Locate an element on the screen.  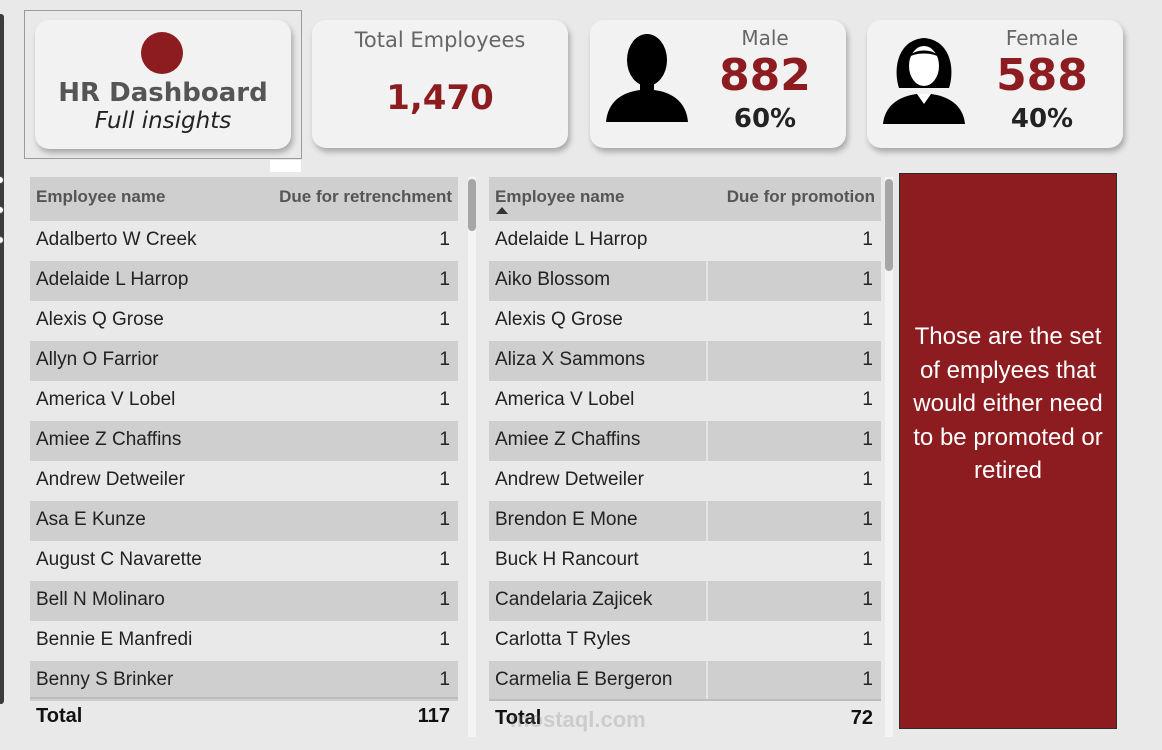
employee-name-cell: Adalberto W Creek is located at coordinates (116, 239).